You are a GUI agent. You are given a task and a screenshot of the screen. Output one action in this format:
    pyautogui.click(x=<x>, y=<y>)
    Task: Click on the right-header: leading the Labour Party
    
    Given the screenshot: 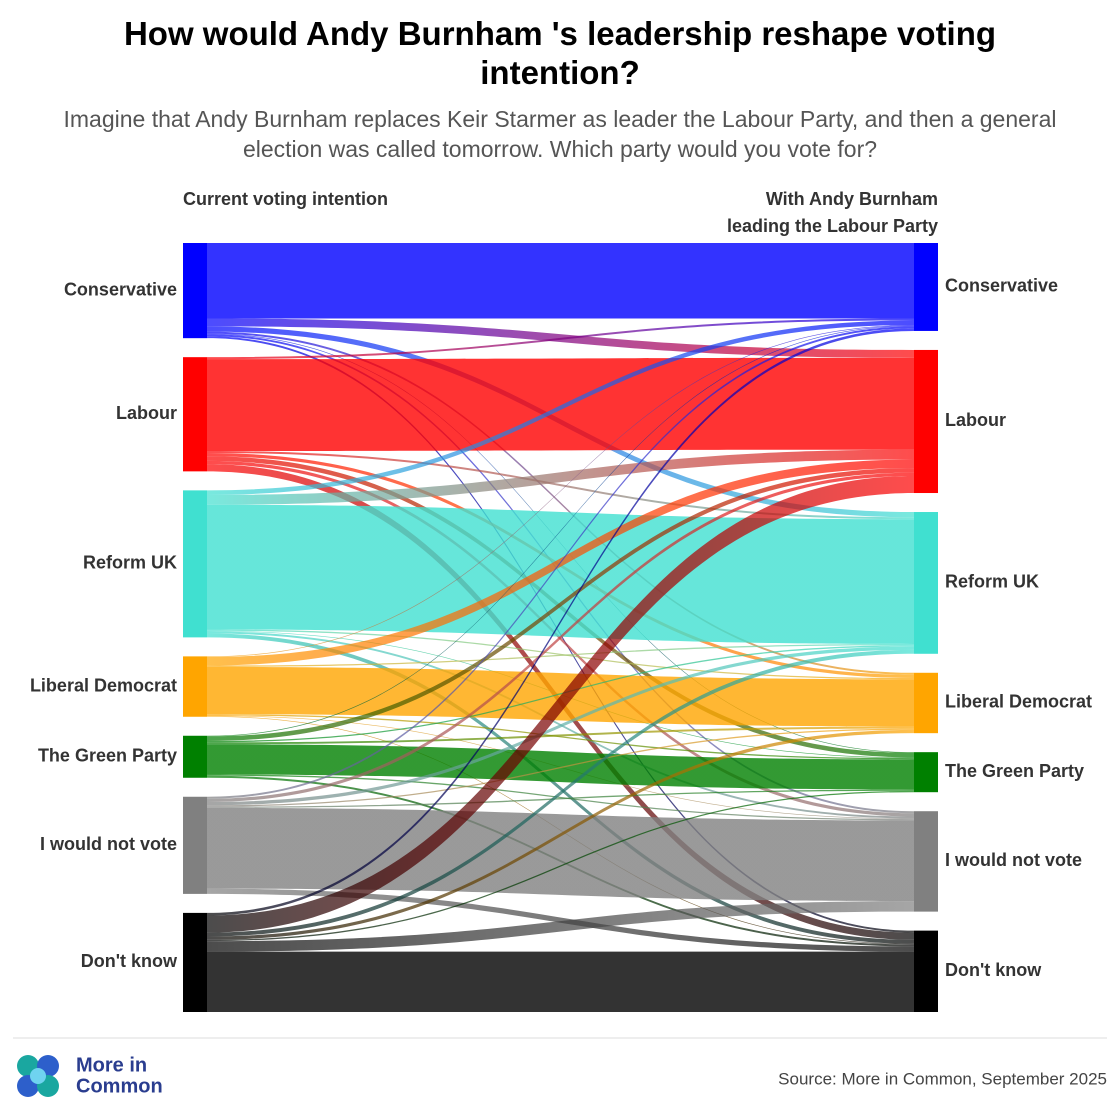 What is the action you would take?
    pyautogui.click(x=832, y=226)
    